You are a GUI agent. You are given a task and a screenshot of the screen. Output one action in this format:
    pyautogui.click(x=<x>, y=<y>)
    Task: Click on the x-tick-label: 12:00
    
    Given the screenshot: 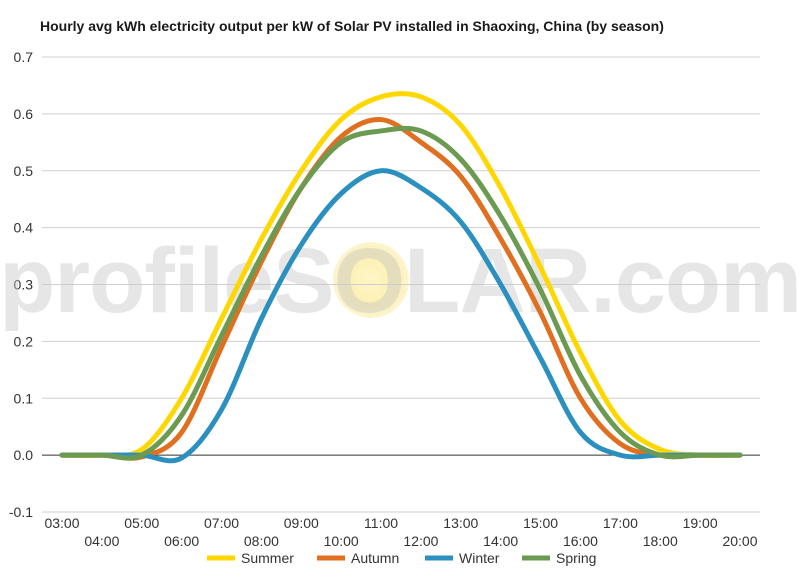 What is the action you would take?
    pyautogui.click(x=420, y=541)
    